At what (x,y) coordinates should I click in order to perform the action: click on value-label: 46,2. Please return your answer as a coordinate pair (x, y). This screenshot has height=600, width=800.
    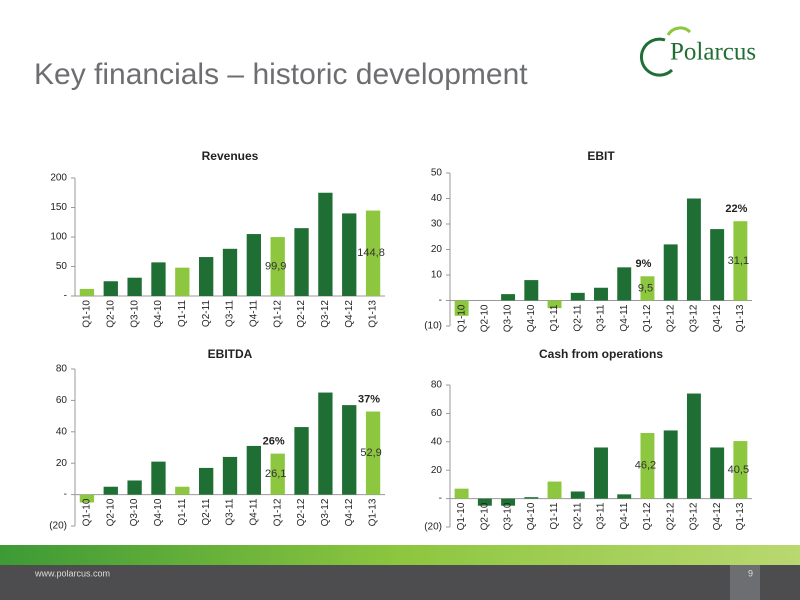
    Looking at the image, I should click on (645, 466).